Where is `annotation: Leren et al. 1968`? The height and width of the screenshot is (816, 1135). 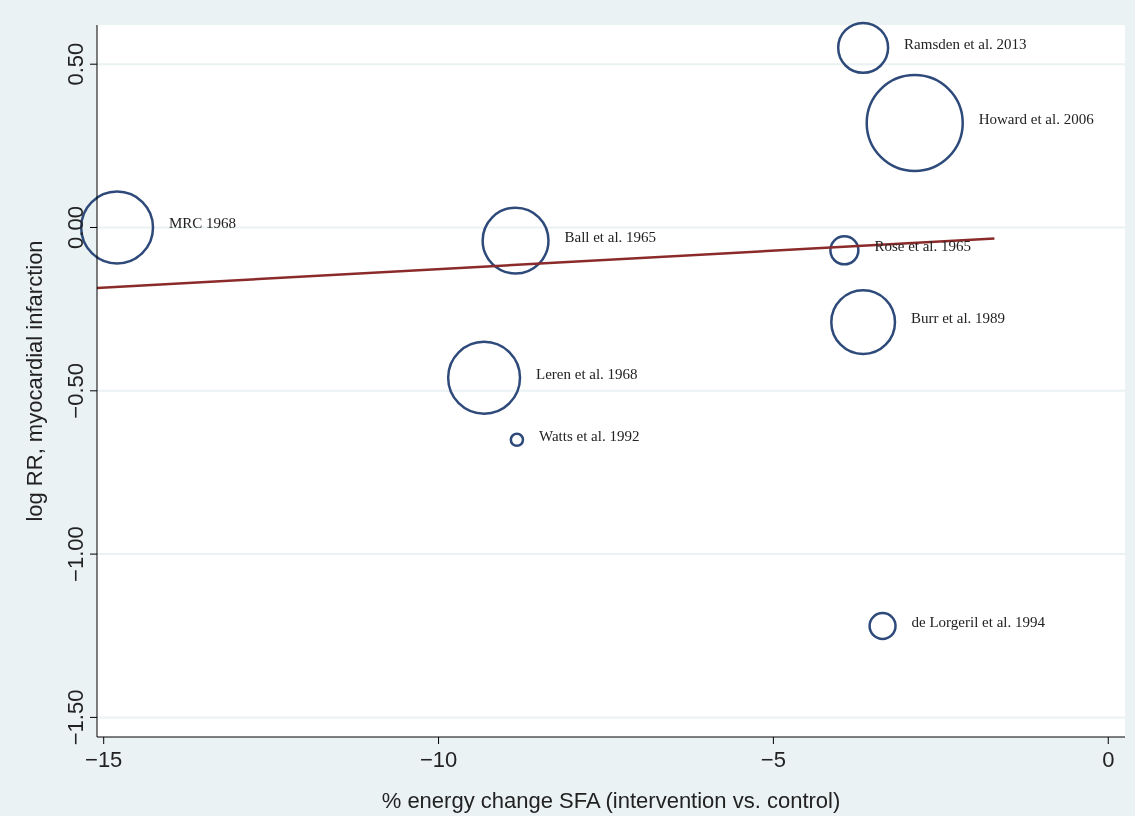 annotation: Leren et al. 1968 is located at coordinates (587, 373).